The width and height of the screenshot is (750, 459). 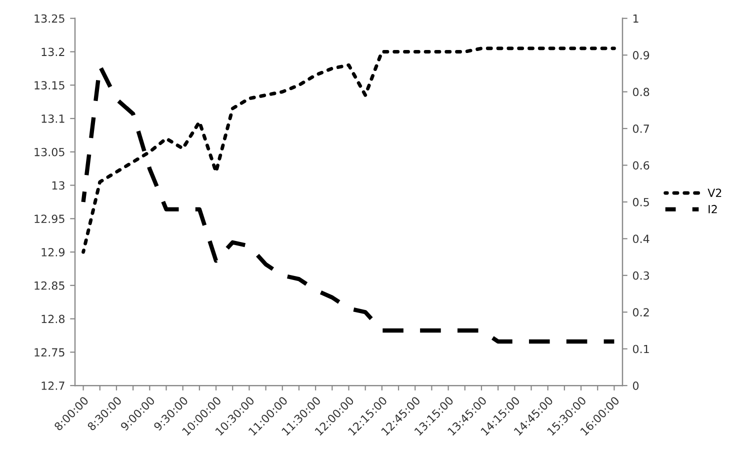 I want to click on y-tick-label: 12.85, so click(x=49, y=285).